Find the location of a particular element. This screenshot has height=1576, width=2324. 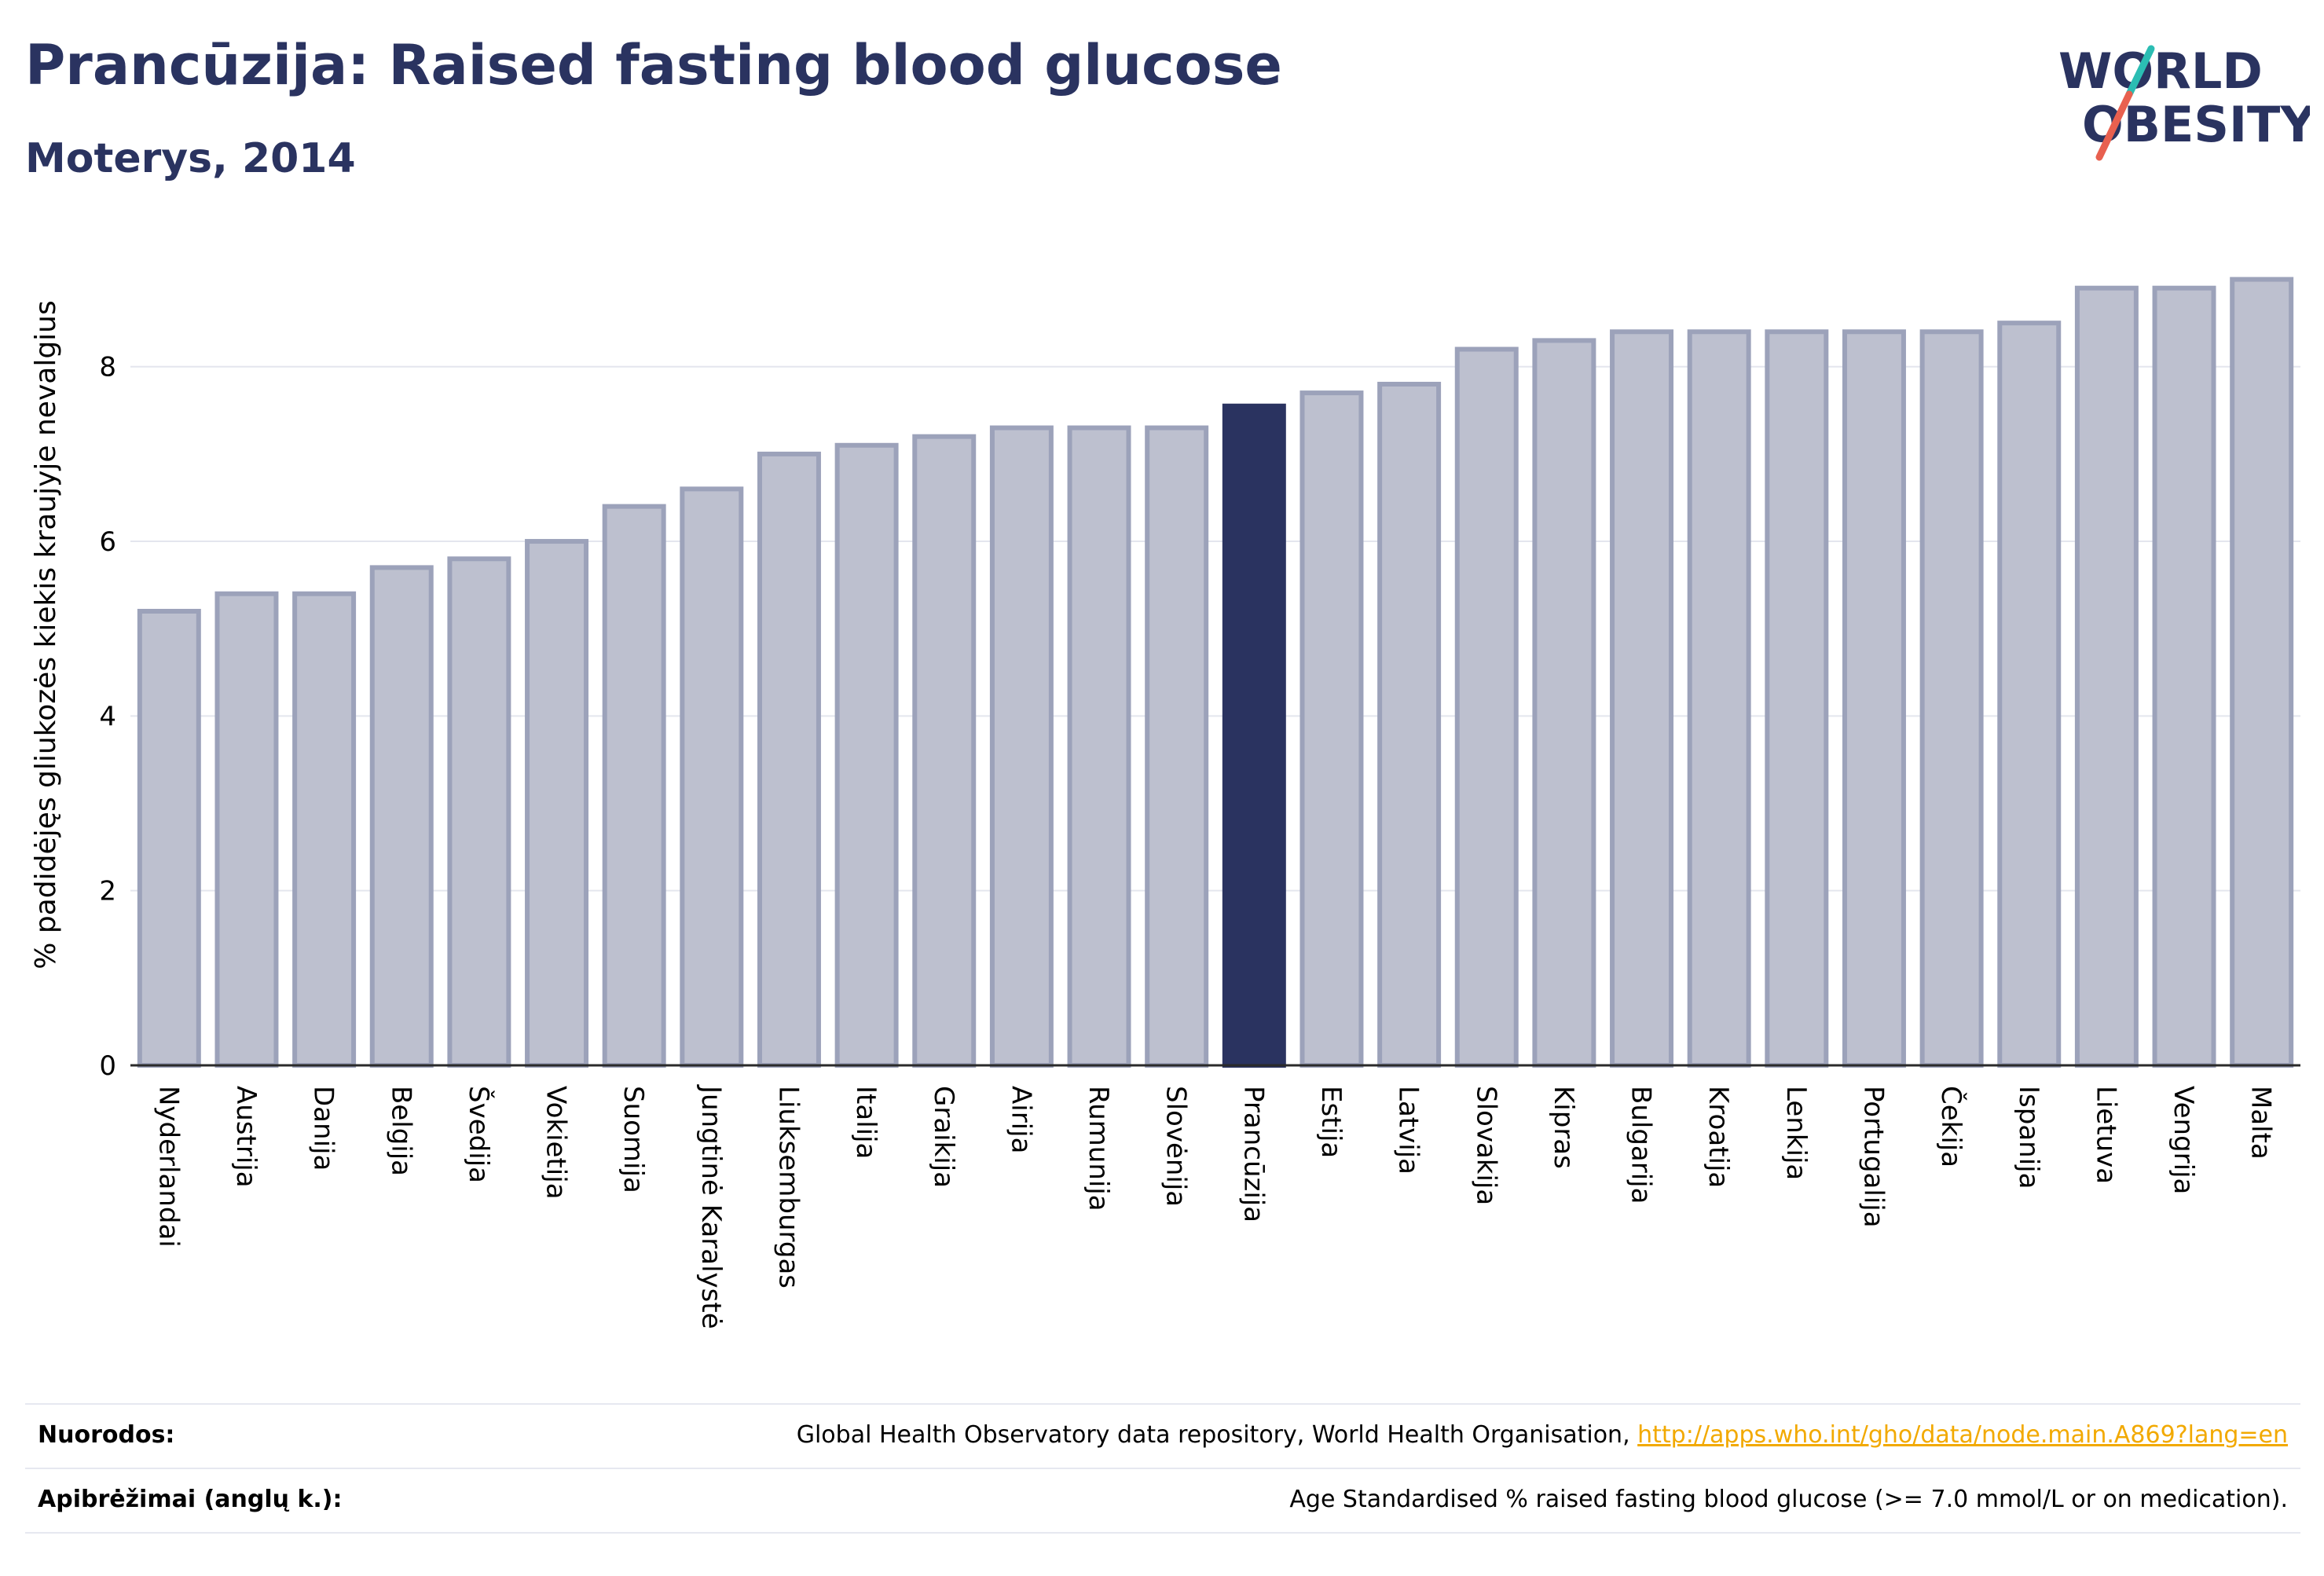

bar-austrija is located at coordinates (246, 829).